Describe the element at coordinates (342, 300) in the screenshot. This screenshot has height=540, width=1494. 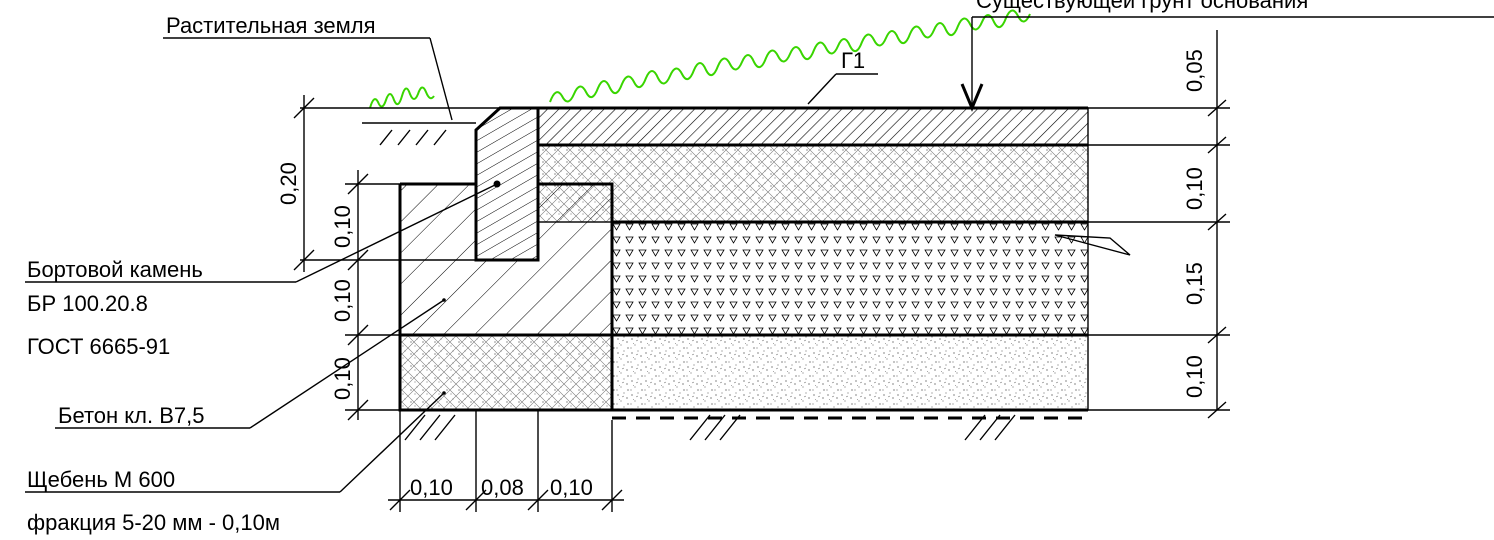
I see `dim-left-1: 0,10` at that location.